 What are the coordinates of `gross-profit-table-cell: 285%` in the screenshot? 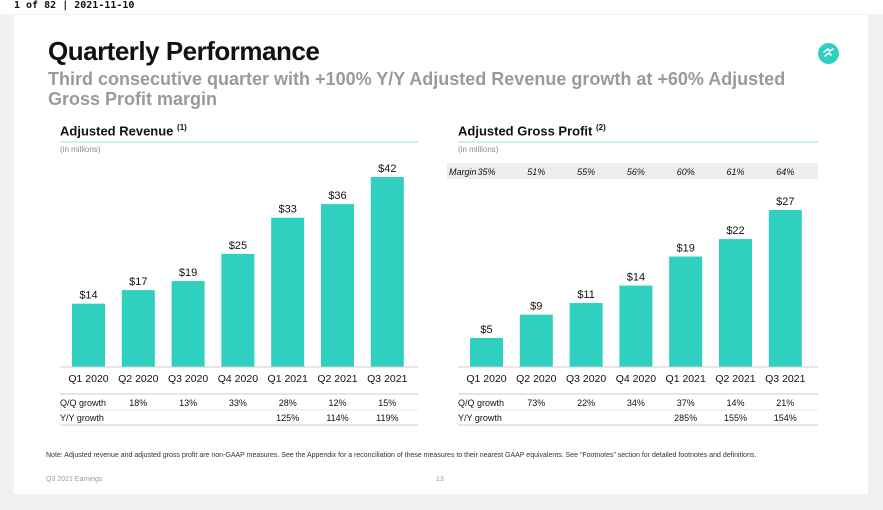 It's located at (685, 418).